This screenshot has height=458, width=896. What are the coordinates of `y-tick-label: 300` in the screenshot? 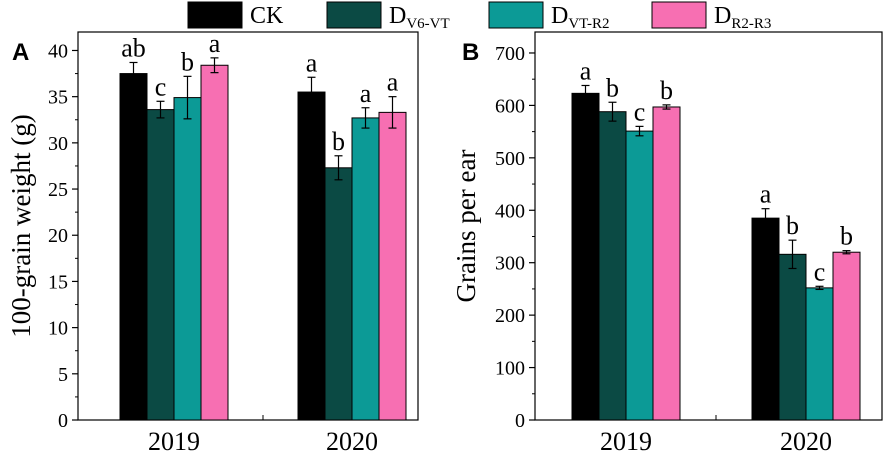 It's located at (510, 264).